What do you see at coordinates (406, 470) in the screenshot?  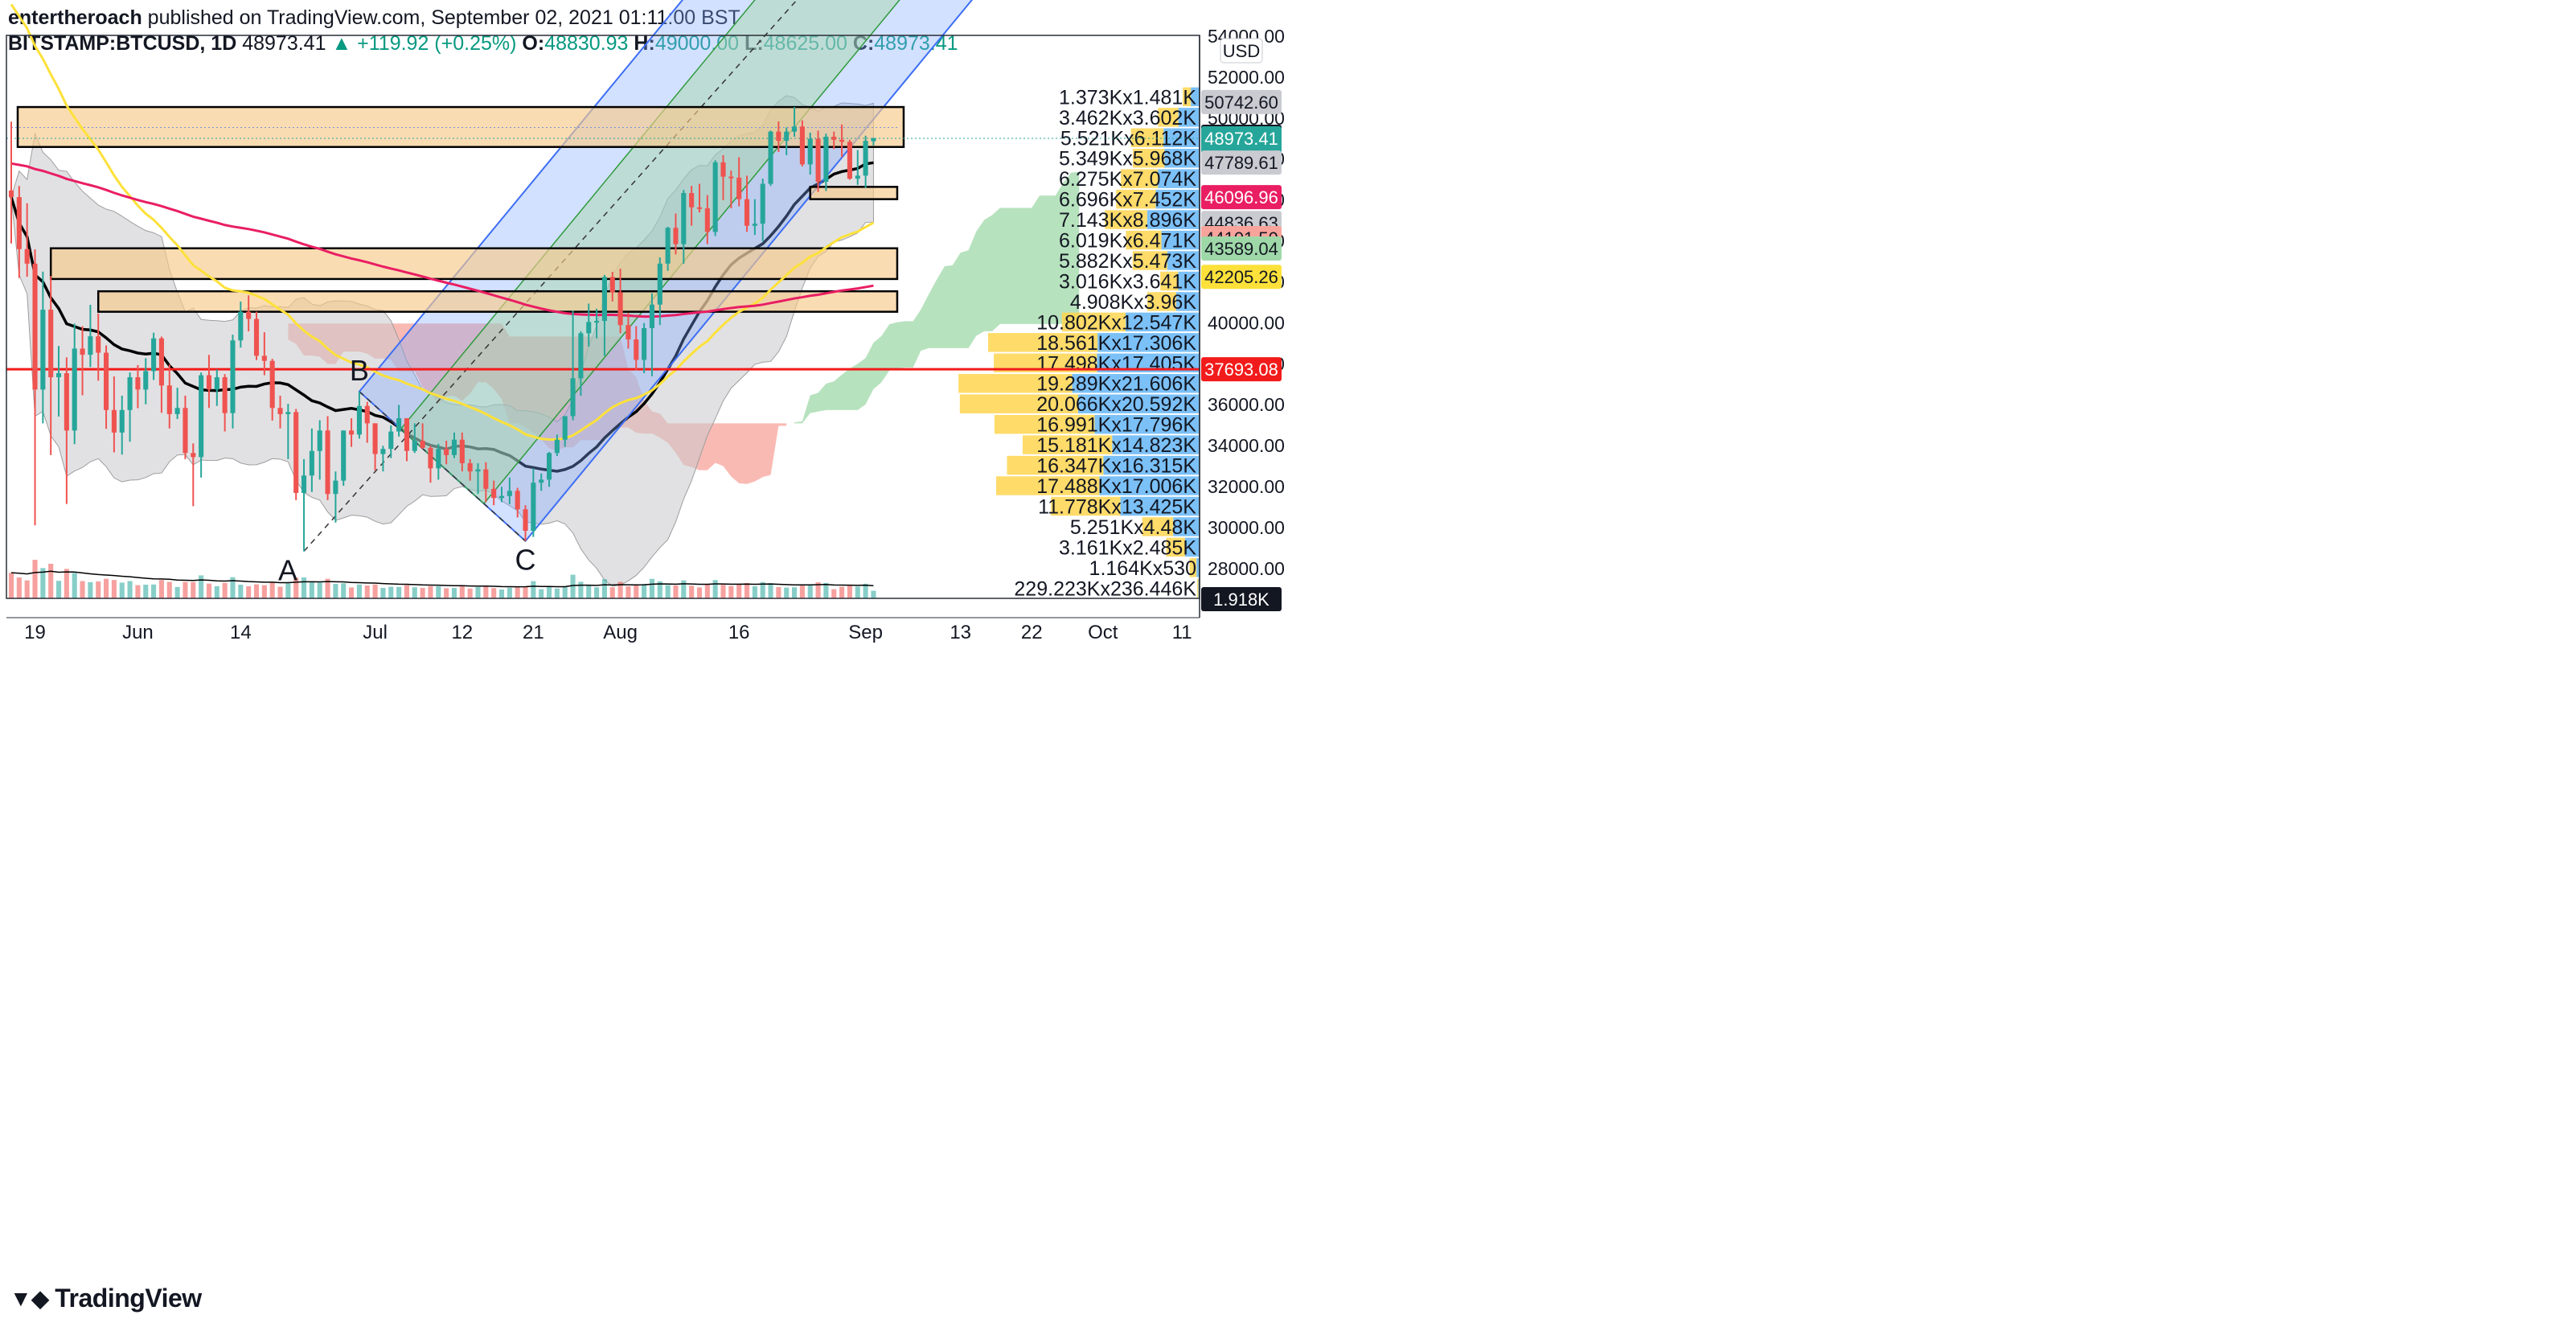 I see `wave-annotations: A B C` at bounding box center [406, 470].